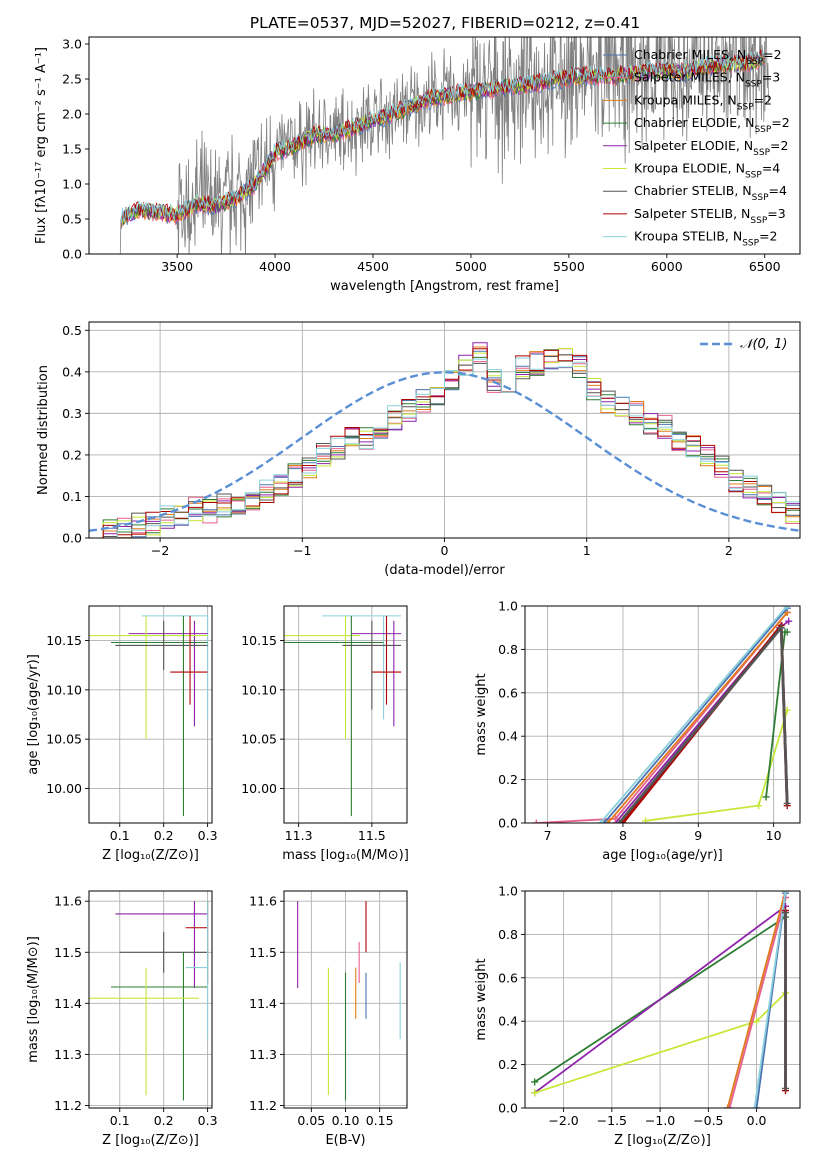 The image size is (819, 1170). Describe the element at coordinates (689, 168) in the screenshot. I see `legend-label-main: Kroupa ELODIE, N` at that location.